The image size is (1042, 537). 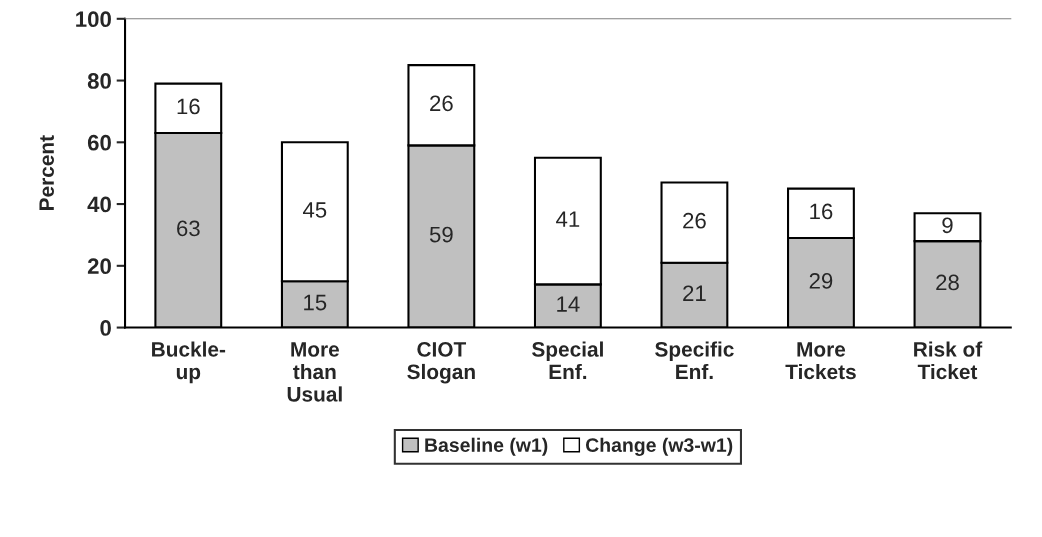 What do you see at coordinates (46, 172) in the screenshot?
I see `y-axis-title: Percent` at bounding box center [46, 172].